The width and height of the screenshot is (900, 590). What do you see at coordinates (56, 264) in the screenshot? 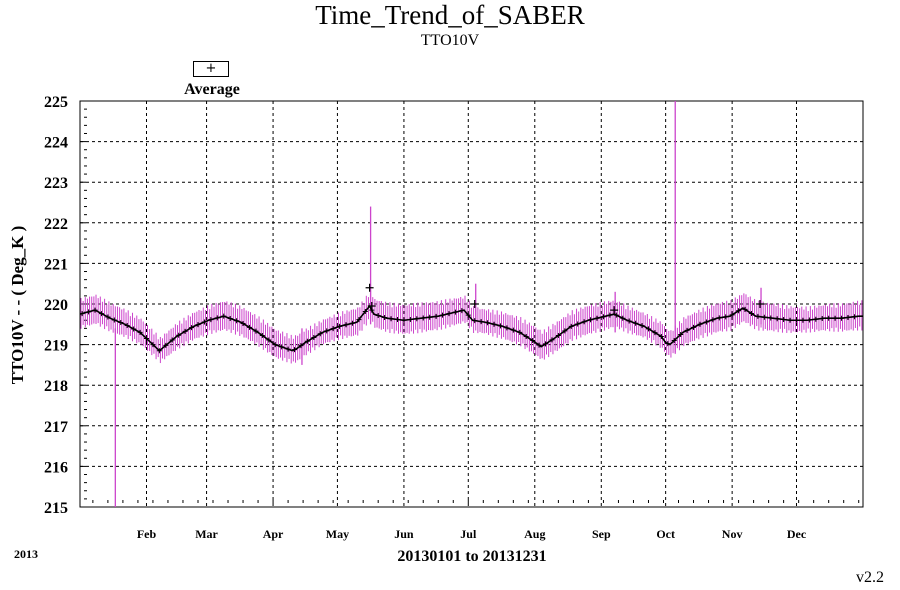
I see `y-tick-label: 221` at bounding box center [56, 264].